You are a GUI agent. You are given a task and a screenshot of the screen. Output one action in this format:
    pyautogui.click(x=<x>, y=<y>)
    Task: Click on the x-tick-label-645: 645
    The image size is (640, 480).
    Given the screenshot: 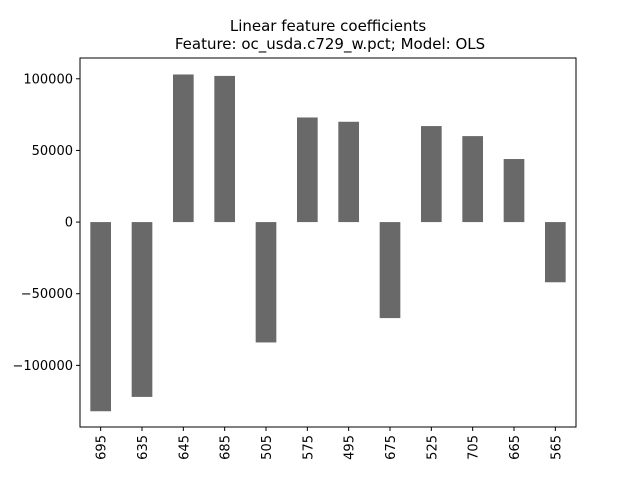 What is the action you would take?
    pyautogui.click(x=184, y=447)
    